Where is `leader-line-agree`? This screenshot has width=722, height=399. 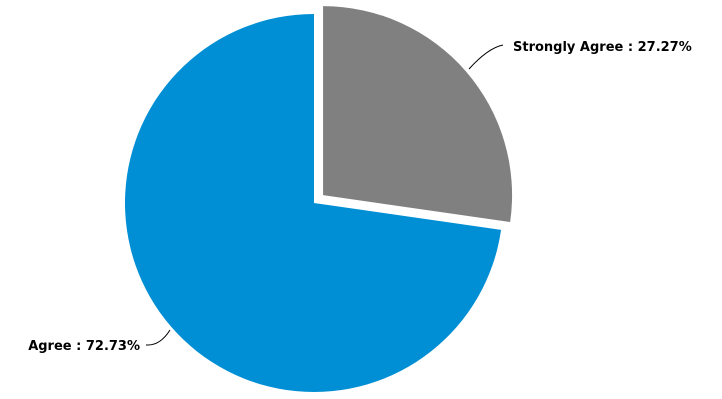 leader-line-agree is located at coordinates (158, 337).